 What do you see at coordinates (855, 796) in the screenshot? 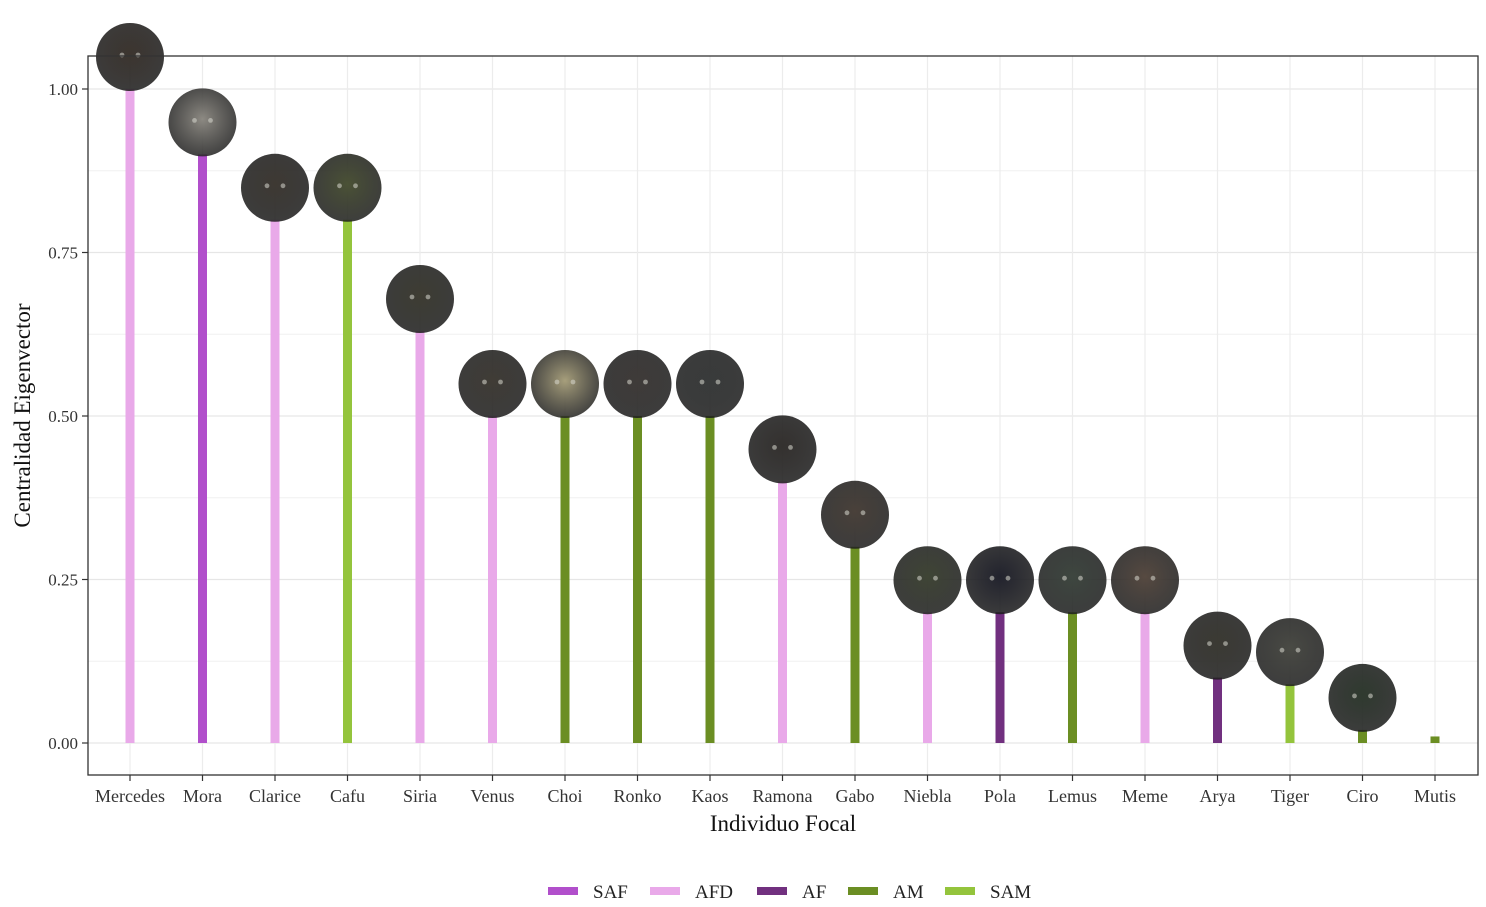
I see `x-tick-label: Gabo` at bounding box center [855, 796].